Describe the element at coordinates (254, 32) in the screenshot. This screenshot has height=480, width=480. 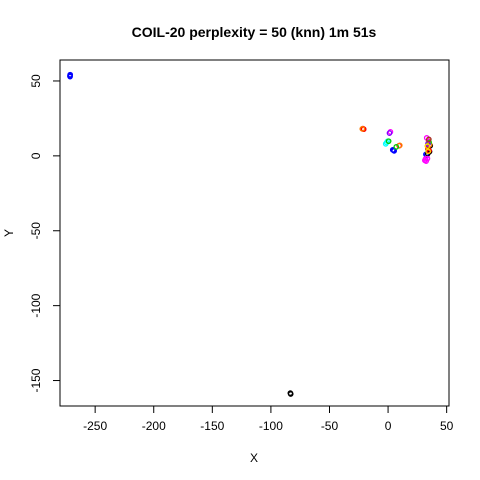
I see `chart-title: COIL-20 perplexity = 50 (knn) 1m 51s` at that location.